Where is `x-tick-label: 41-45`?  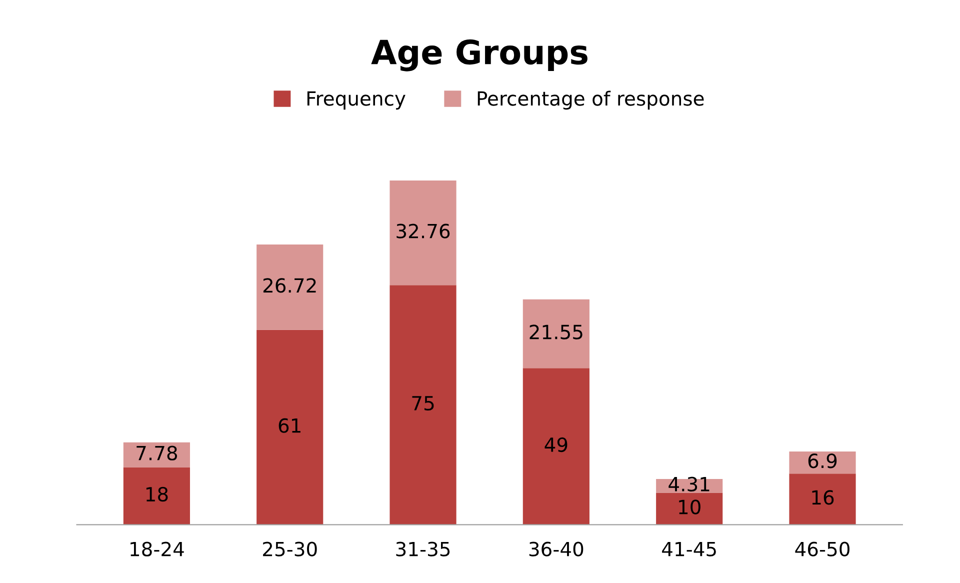 x-tick-label: 41-45 is located at coordinates (689, 549).